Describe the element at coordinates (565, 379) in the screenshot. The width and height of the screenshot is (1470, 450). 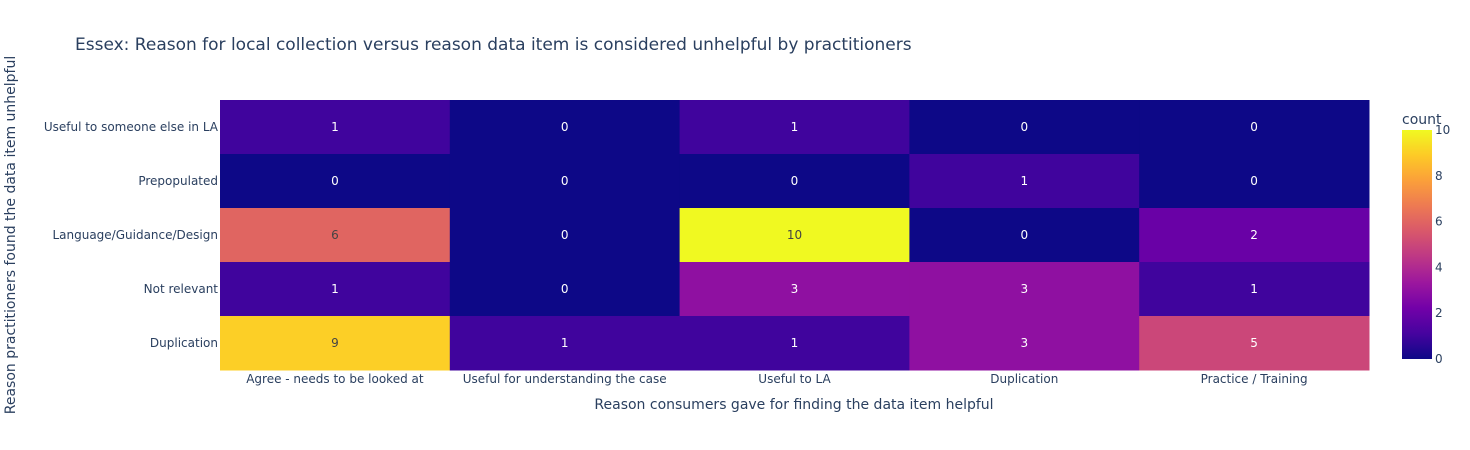
I see `x-tick-label: Useful for understanding the case` at that location.